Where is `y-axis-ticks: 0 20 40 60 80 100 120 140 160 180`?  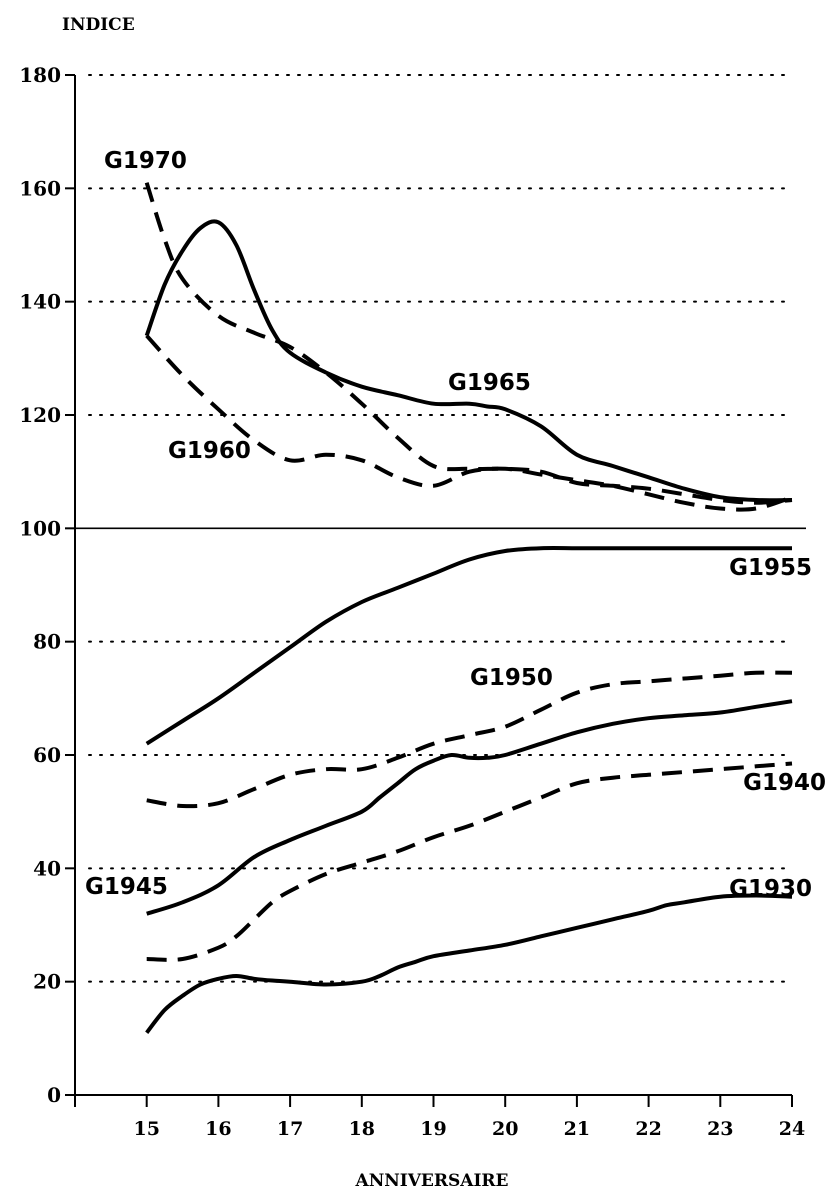
y-axis-ticks: 0 20 40 60 80 100 120 140 160 180 is located at coordinates (47, 585).